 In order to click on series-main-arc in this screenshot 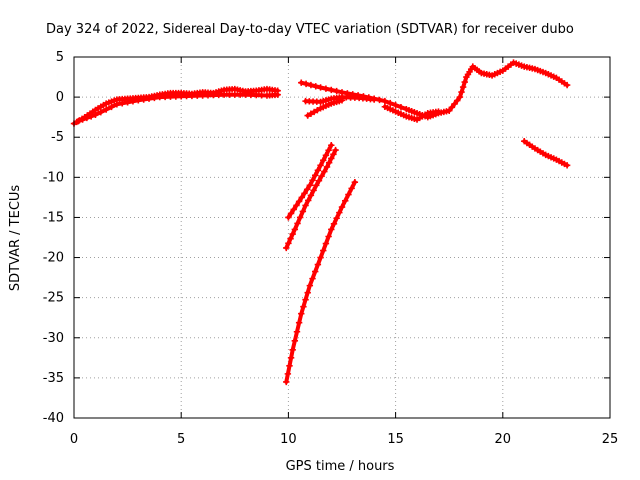, I will do `click(175, 106)`.